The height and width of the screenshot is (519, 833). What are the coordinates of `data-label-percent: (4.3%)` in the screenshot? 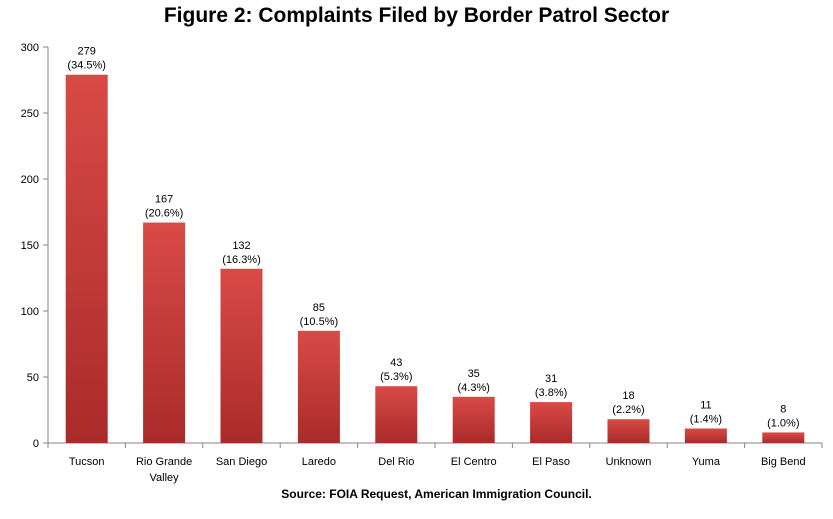 It's located at (473, 388).